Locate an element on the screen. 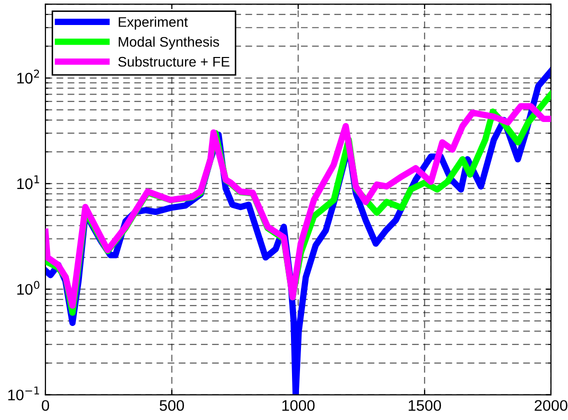  legend-label: Substructure + FE is located at coordinates (174, 61).